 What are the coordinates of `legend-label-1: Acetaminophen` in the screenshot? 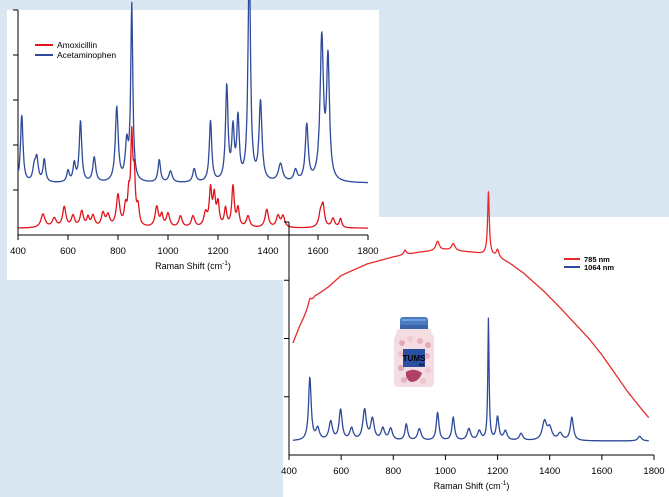 It's located at (86, 55).